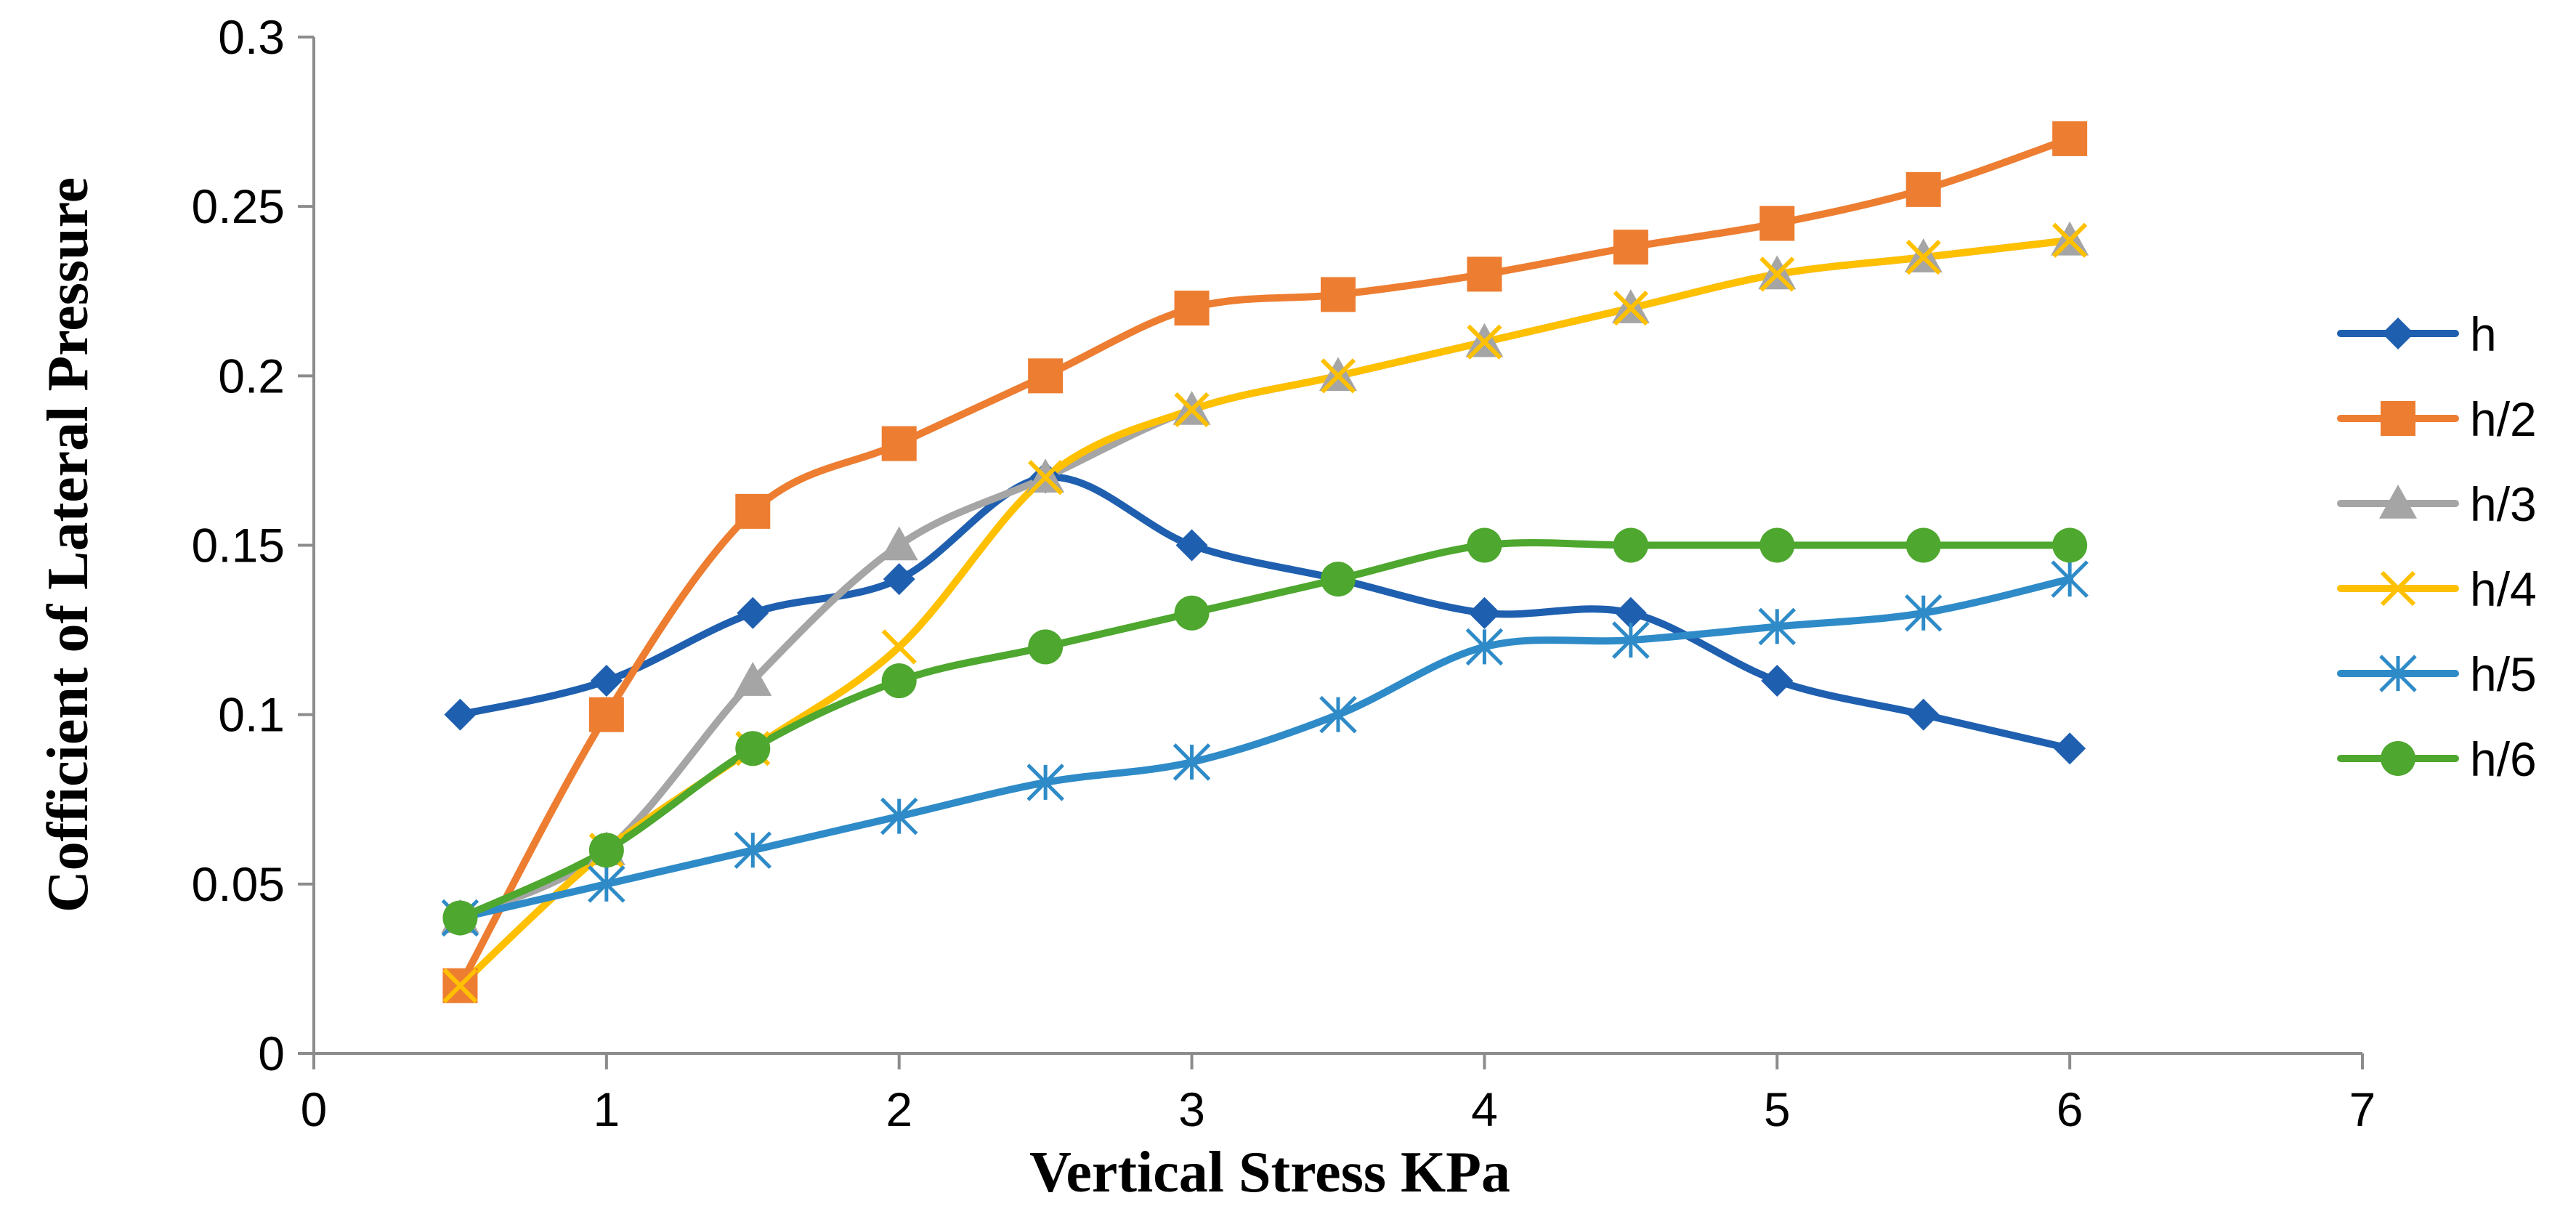  Describe the element at coordinates (252, 37) in the screenshot. I see `y-tick-label: 0.3` at that location.